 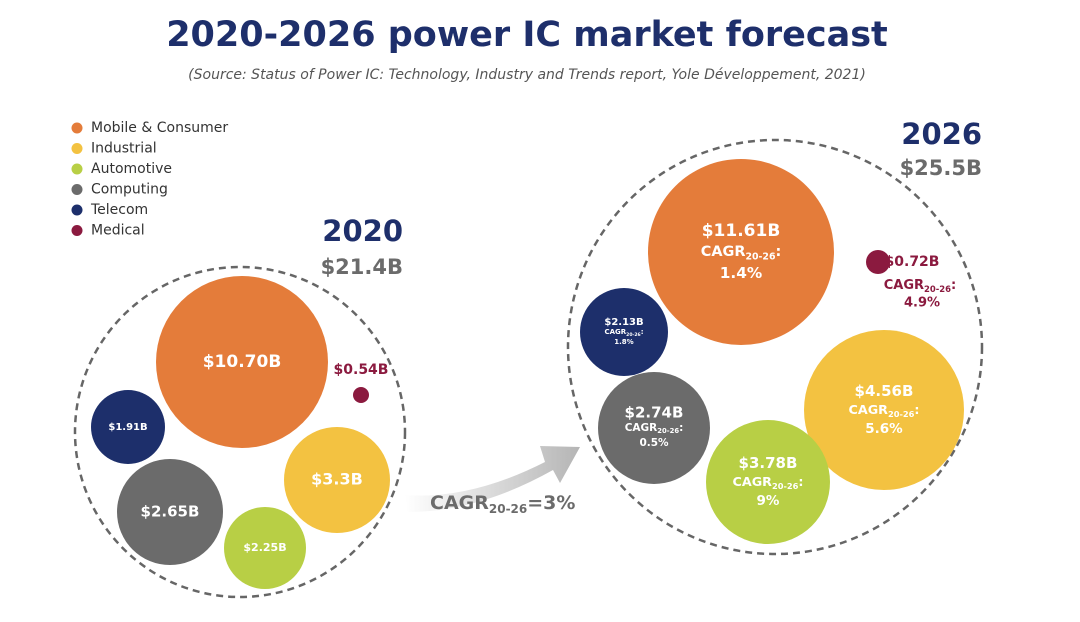 What do you see at coordinates (361, 370) in the screenshot?
I see `value-label: $0.54B` at bounding box center [361, 370].